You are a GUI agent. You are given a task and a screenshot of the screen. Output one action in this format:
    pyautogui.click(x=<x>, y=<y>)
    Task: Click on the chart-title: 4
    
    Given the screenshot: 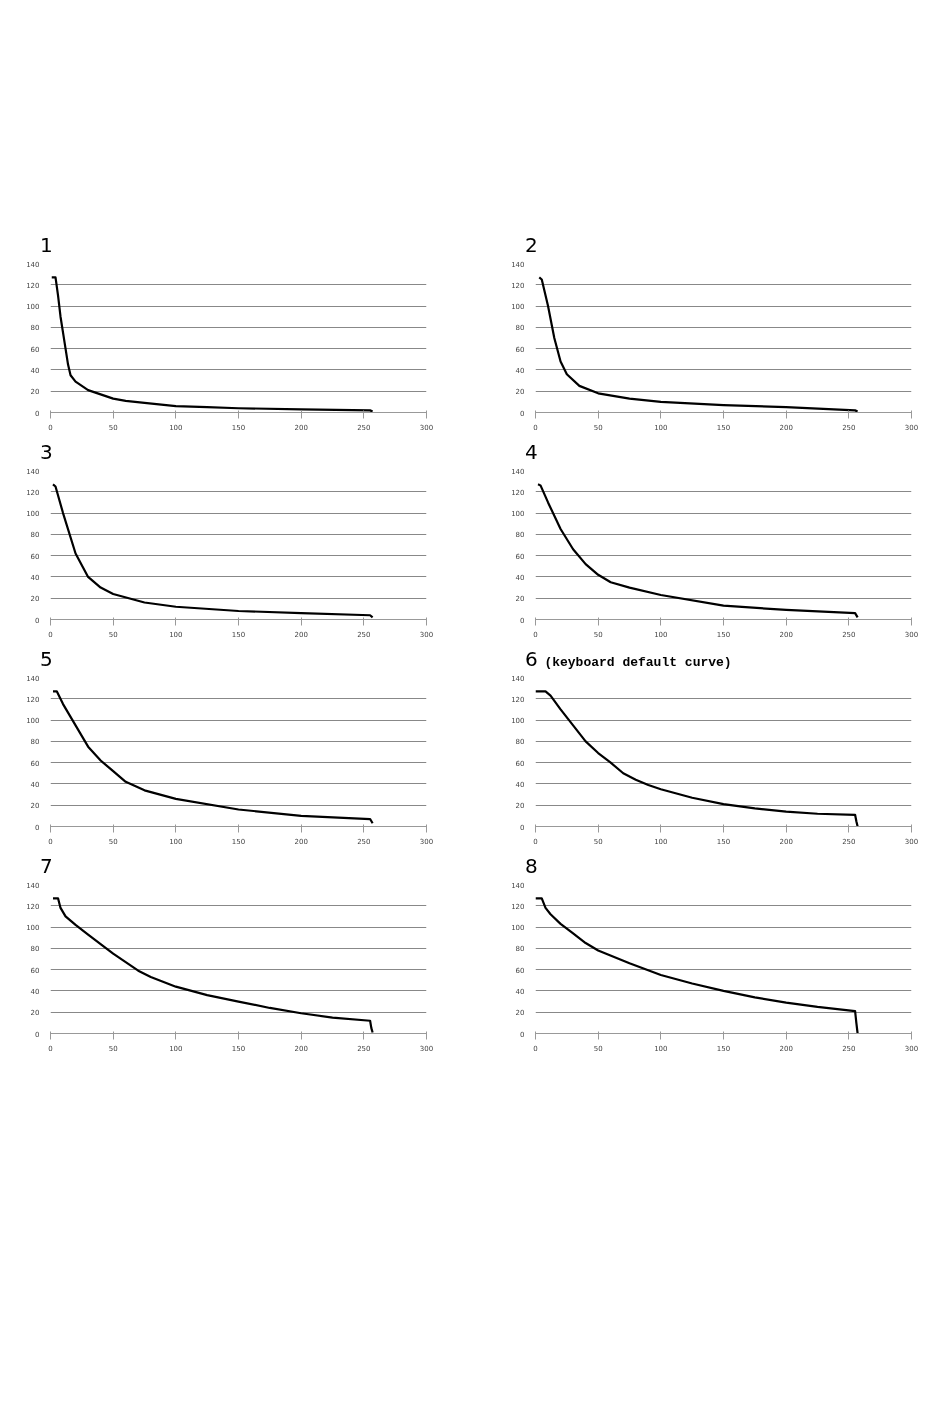 What is the action you would take?
    pyautogui.click(x=531, y=452)
    